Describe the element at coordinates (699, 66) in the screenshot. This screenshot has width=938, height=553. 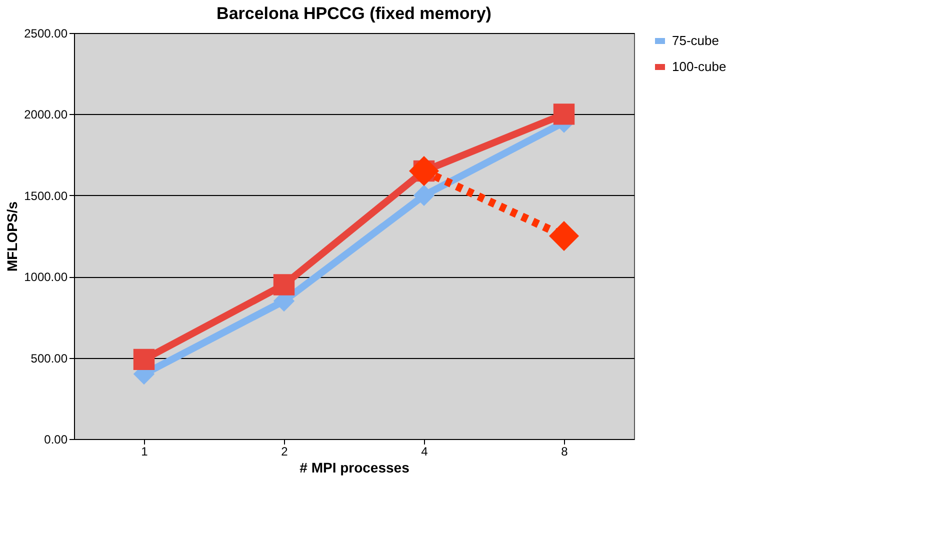
I see `legend-label: 100-cube` at that location.